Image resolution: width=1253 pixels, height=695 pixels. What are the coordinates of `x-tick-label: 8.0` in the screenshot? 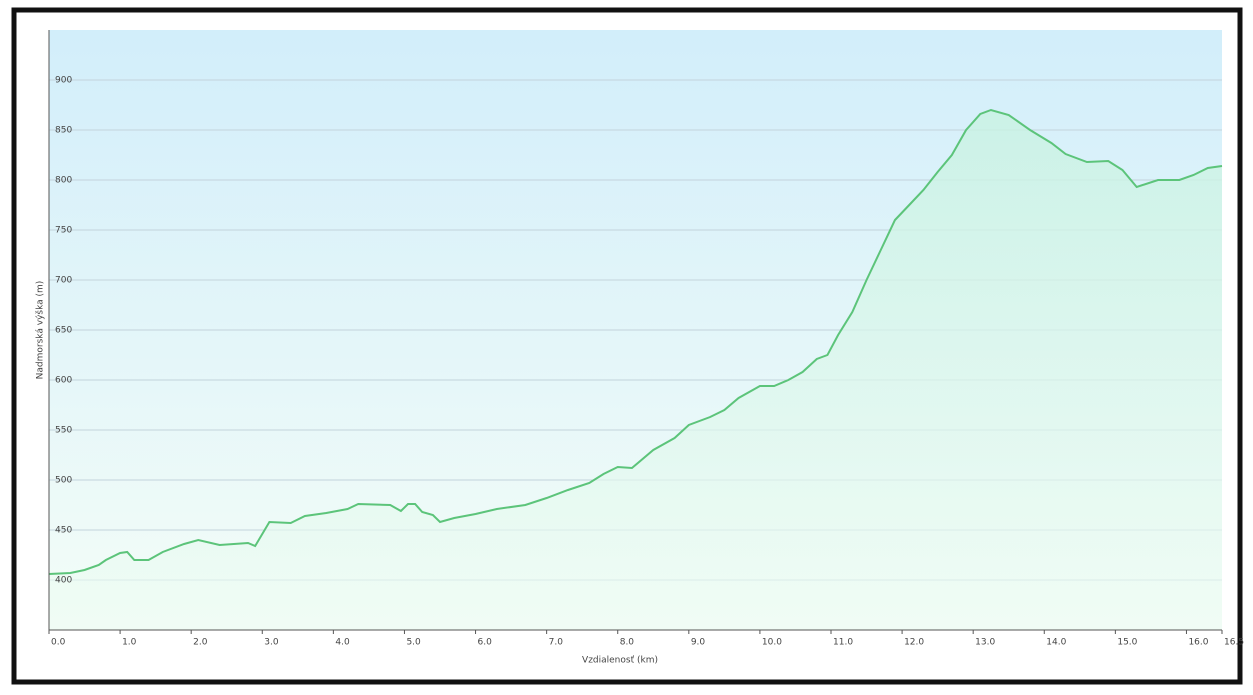 It's located at (627, 643).